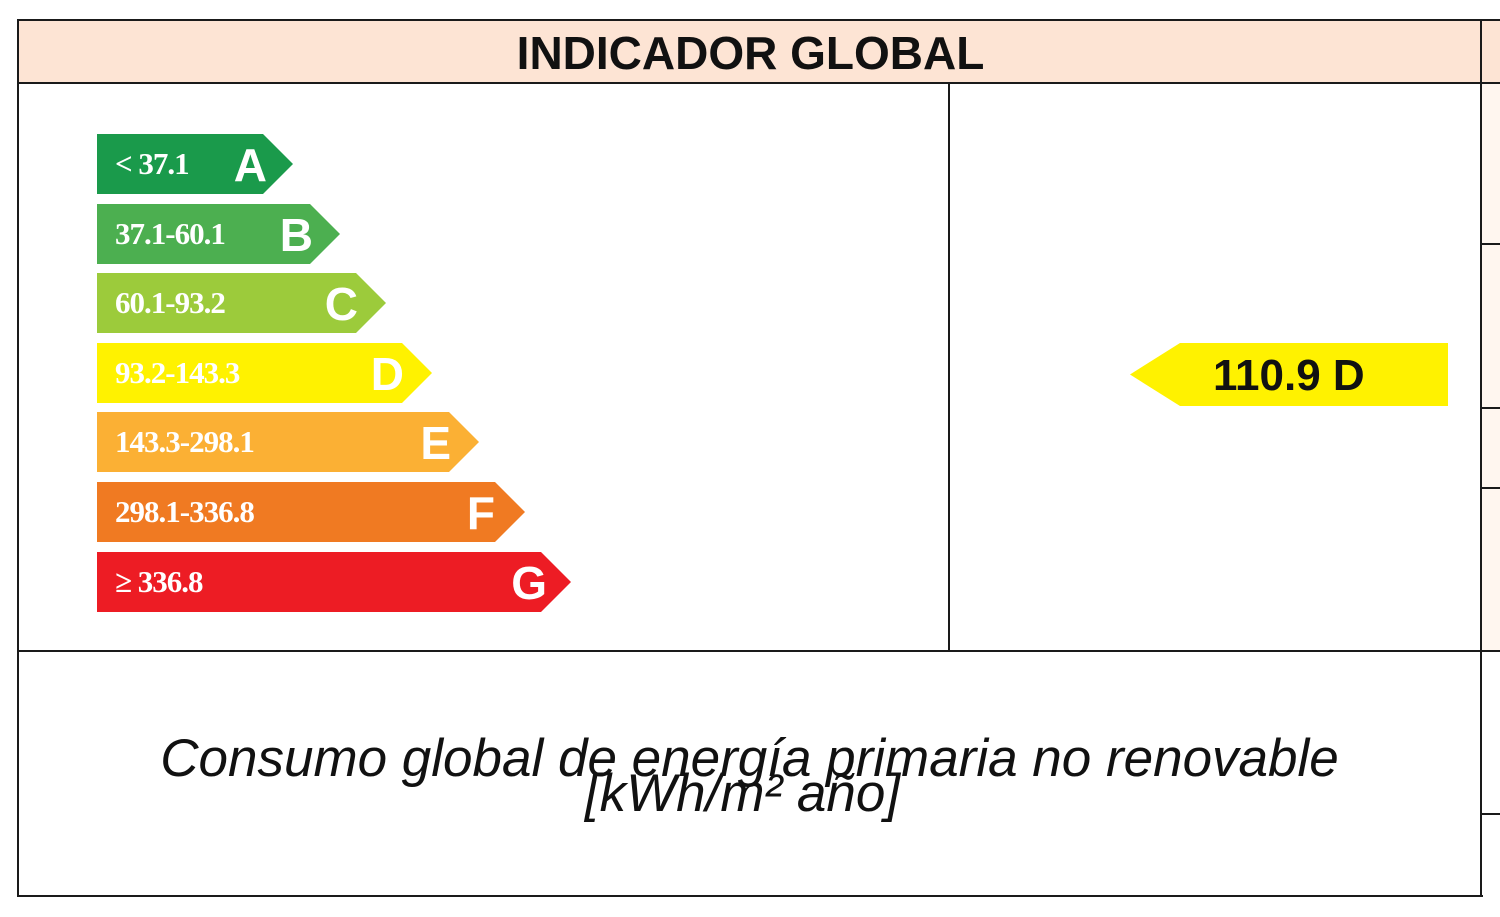  Describe the element at coordinates (296, 235) in the screenshot. I see `energy-band-letter: B` at that location.